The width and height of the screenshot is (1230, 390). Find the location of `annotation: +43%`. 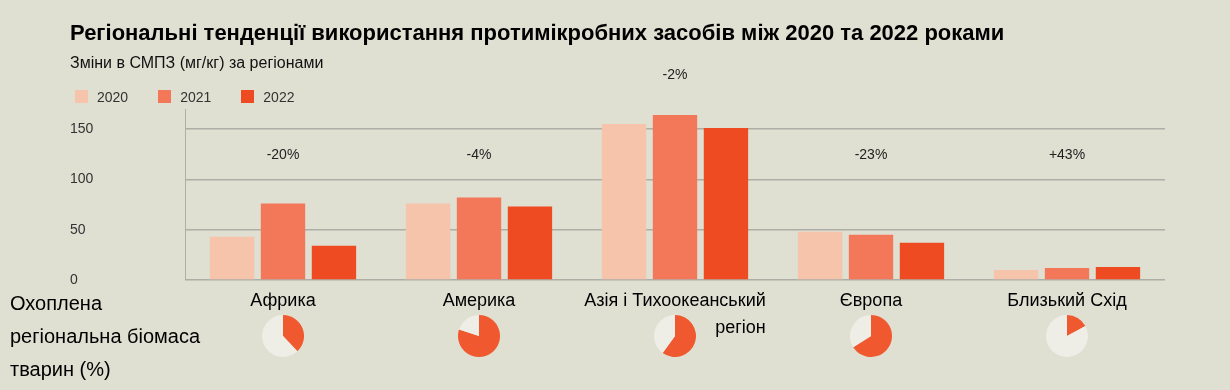

annotation: +43% is located at coordinates (1067, 153).